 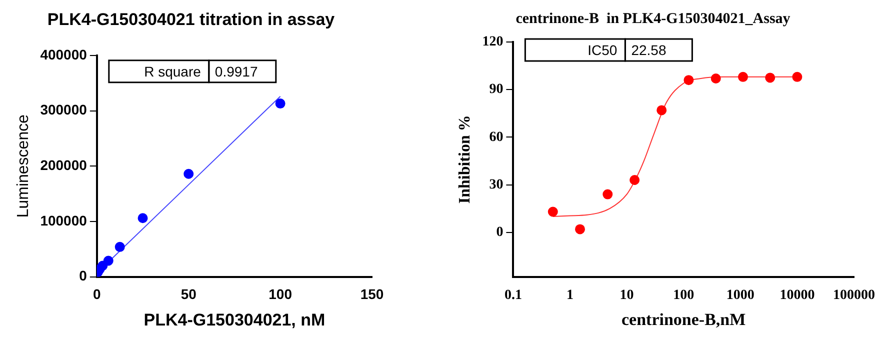 I want to click on x-tick-label: 0.1, so click(x=513, y=295).